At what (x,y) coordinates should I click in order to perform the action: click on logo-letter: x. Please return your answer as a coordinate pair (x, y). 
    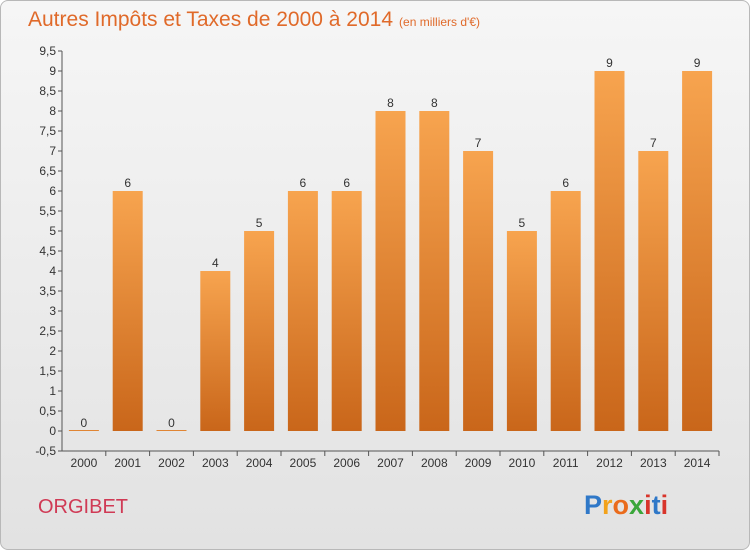
    Looking at the image, I should click on (637, 505).